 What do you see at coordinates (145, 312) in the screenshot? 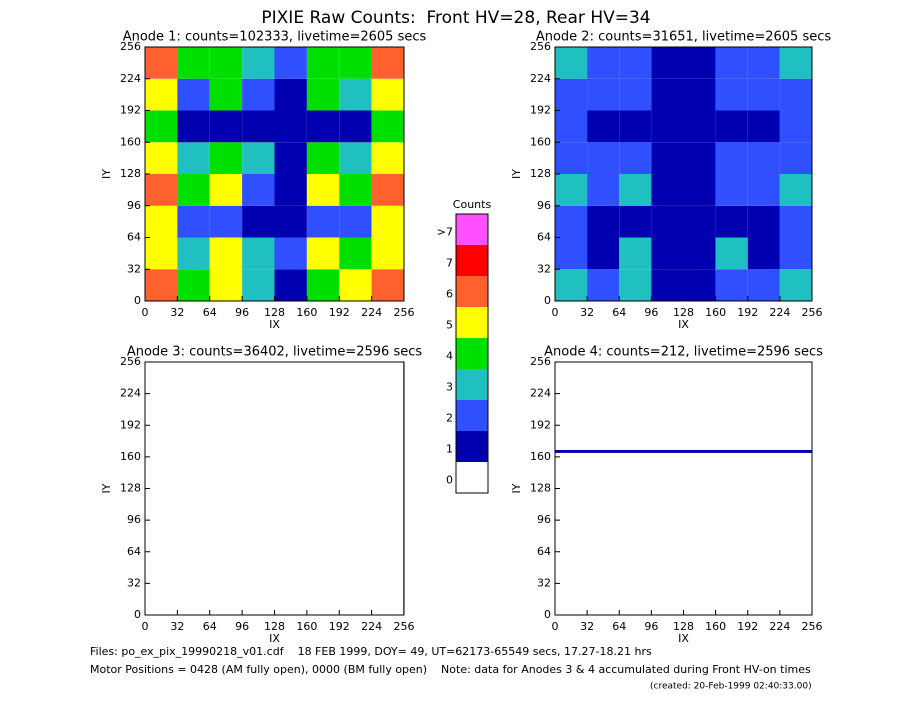
I see `x-tick-label: 0` at bounding box center [145, 312].